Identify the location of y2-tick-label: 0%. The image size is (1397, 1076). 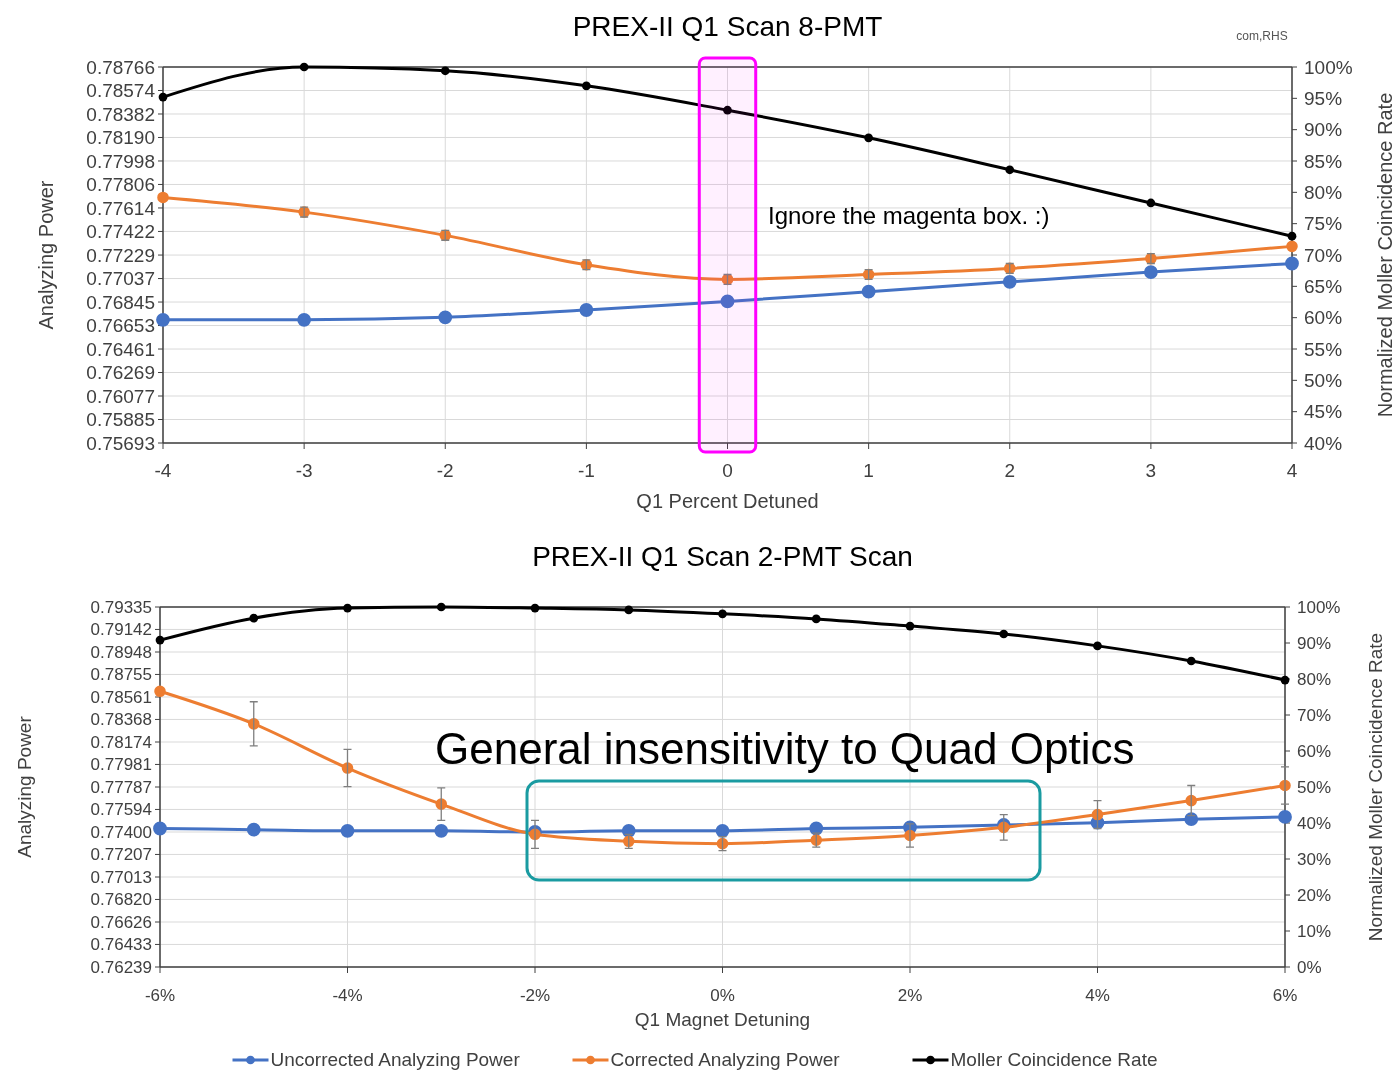
(1309, 967).